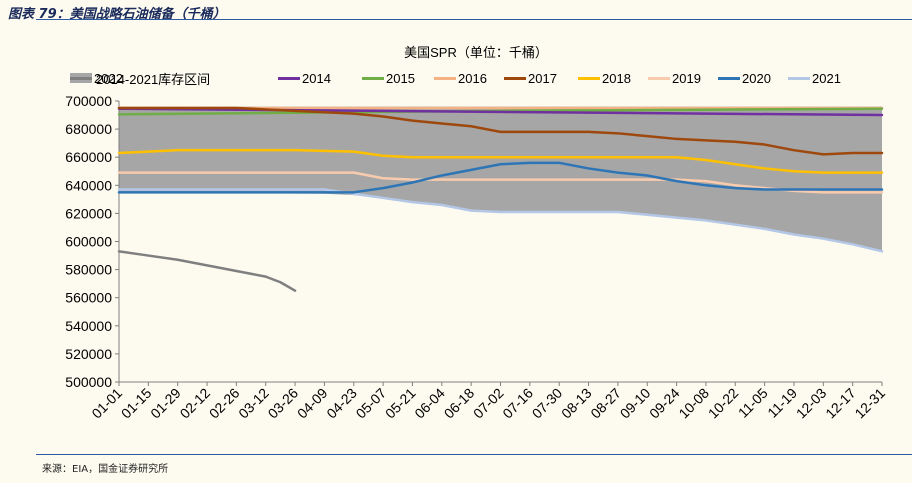  I want to click on x-tick-label: 06-18, so click(459, 403).